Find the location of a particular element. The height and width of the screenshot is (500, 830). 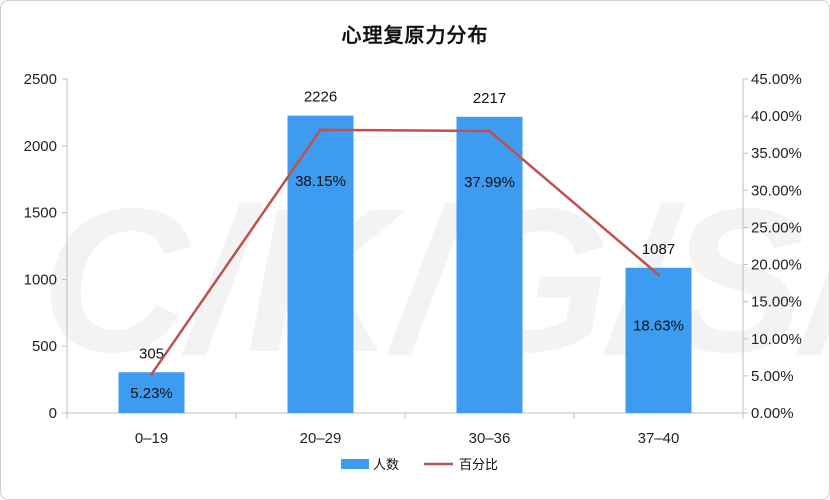

x-tick-label: 30–36 is located at coordinates (490, 438).